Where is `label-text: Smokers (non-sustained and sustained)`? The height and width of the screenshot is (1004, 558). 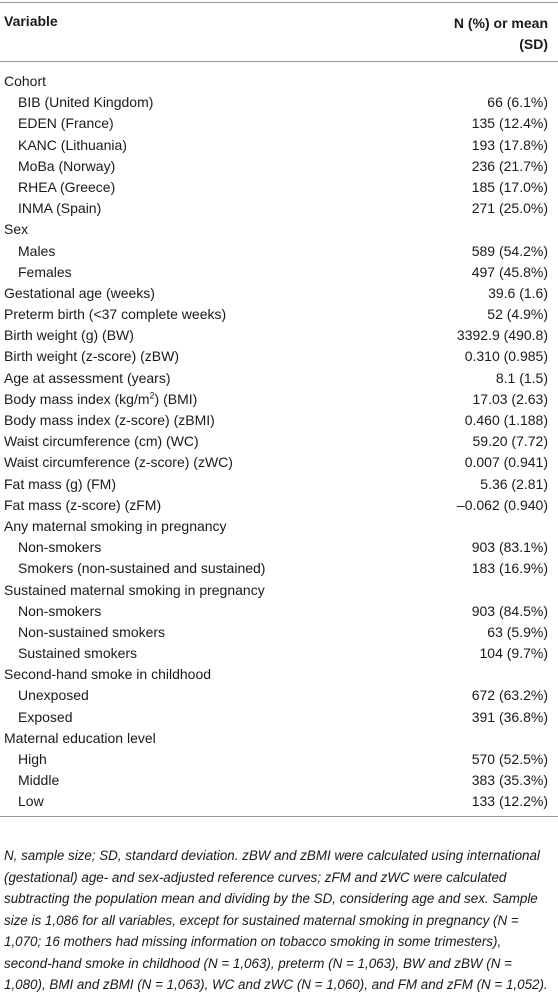
label-text: Smokers (non-sustained and sustained) is located at coordinates (142, 568).